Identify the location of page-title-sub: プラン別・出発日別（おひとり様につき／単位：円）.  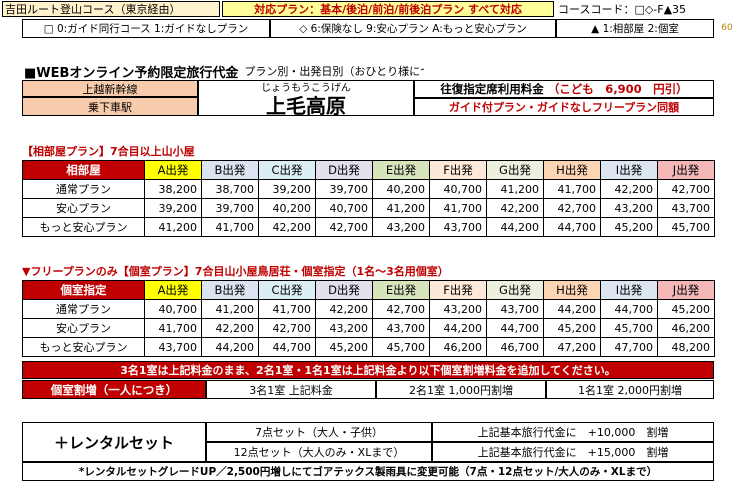
(334, 71).